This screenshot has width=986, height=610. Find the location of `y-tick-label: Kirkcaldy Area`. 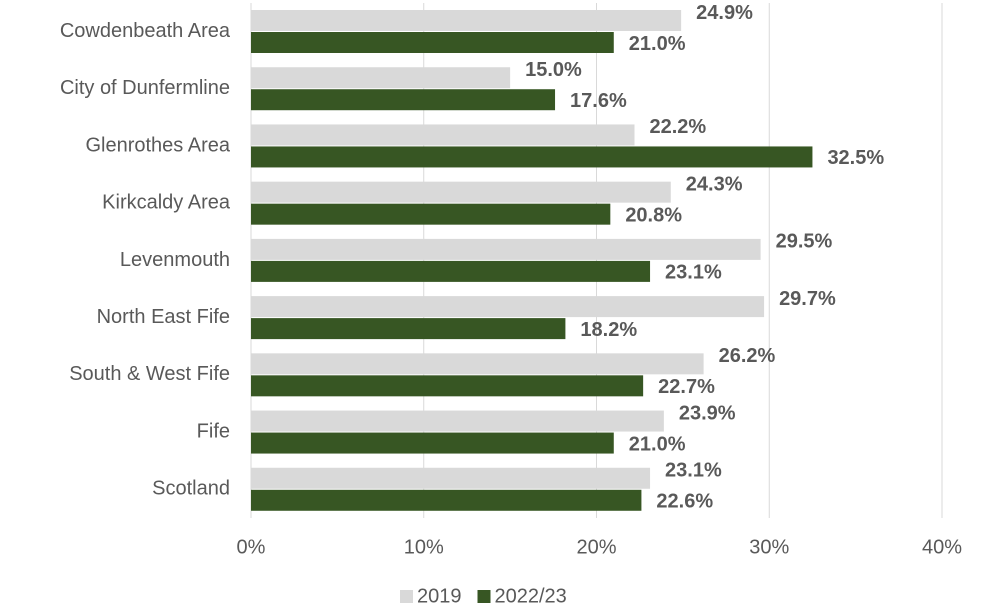

y-tick-label: Kirkcaldy Area is located at coordinates (166, 203).